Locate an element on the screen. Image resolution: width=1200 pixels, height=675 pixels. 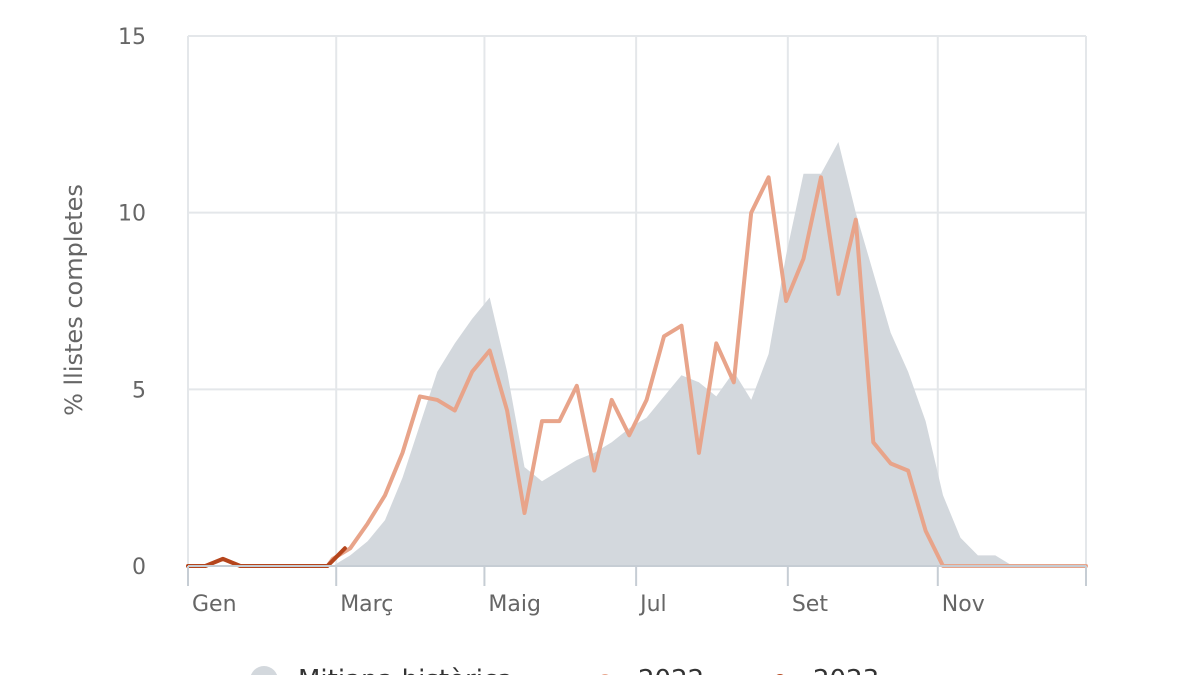
legend-item-2023: 2023 is located at coordinates (822, 670).